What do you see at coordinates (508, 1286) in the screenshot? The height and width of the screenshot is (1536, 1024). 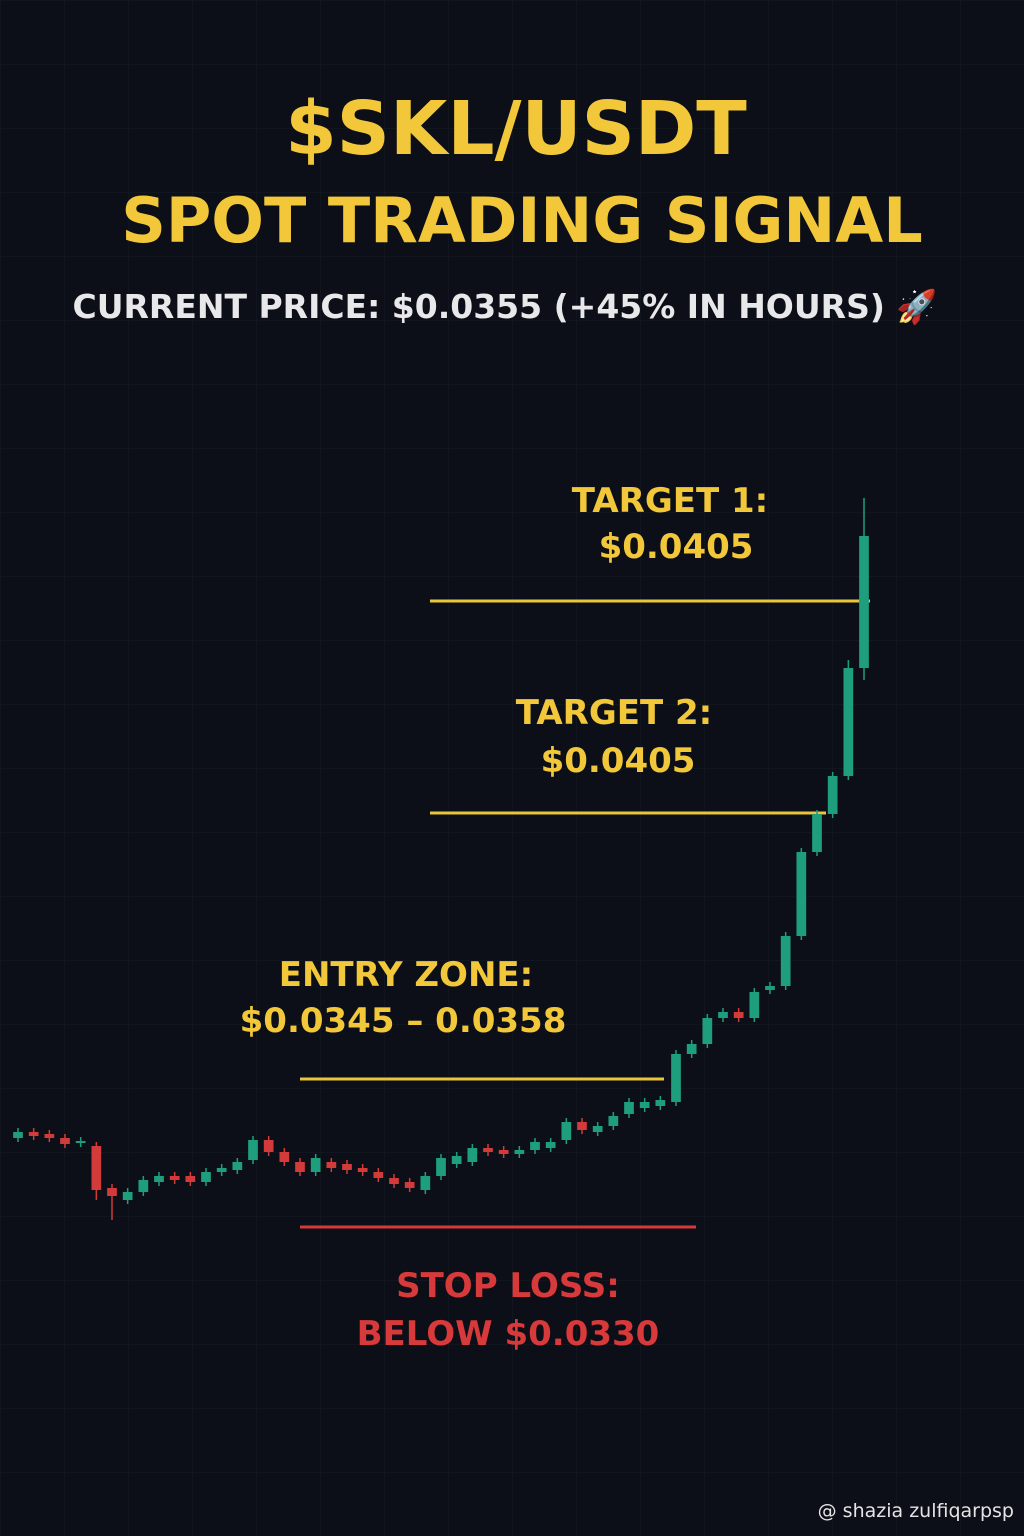 I see `stop-label: STOP LOSS:` at bounding box center [508, 1286].